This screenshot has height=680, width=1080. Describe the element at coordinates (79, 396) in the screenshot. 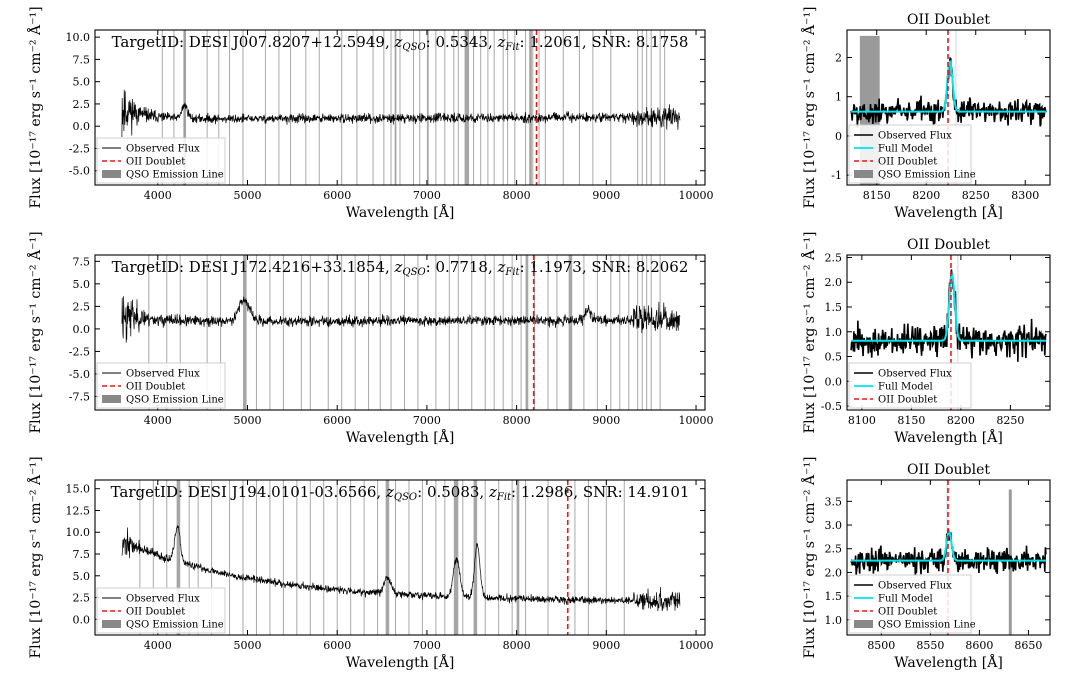

I see `y-tick-label: -7.5` at that location.